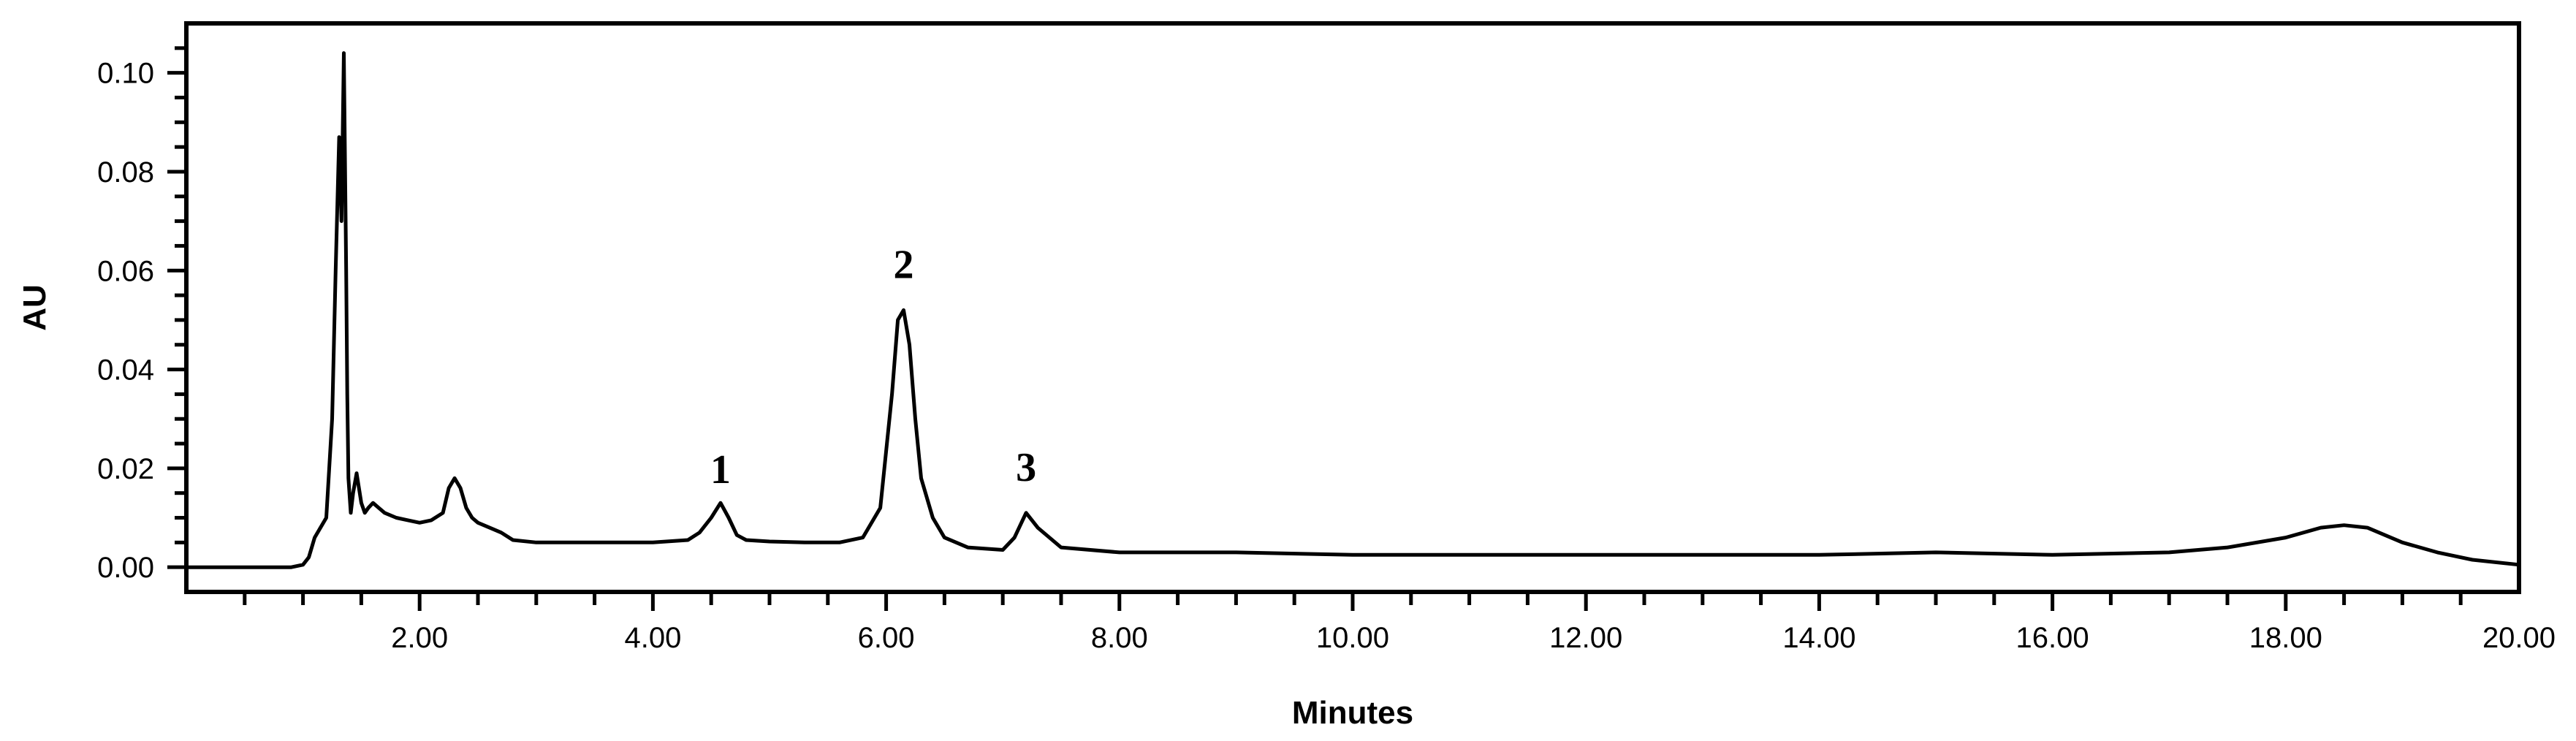 The height and width of the screenshot is (741, 2576). Describe the element at coordinates (887, 638) in the screenshot. I see `x-tick-label: 6.00` at that location.